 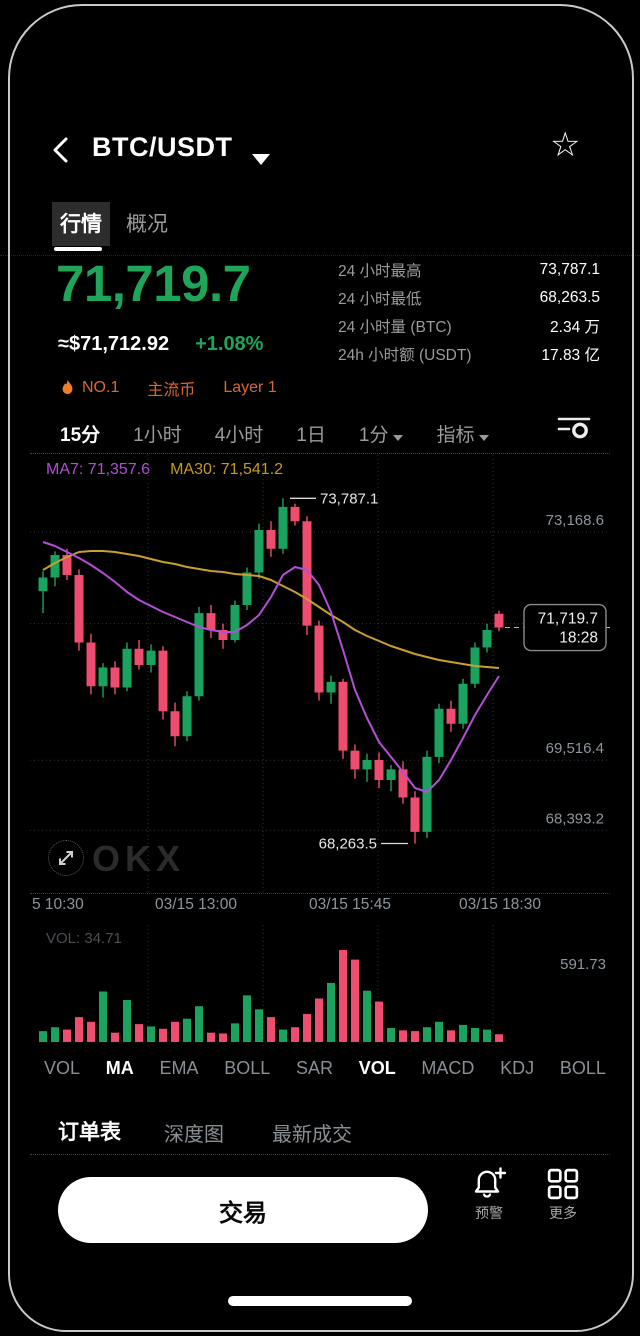 What do you see at coordinates (563, 1213) in the screenshot?
I see `more-label: 更多` at bounding box center [563, 1213].